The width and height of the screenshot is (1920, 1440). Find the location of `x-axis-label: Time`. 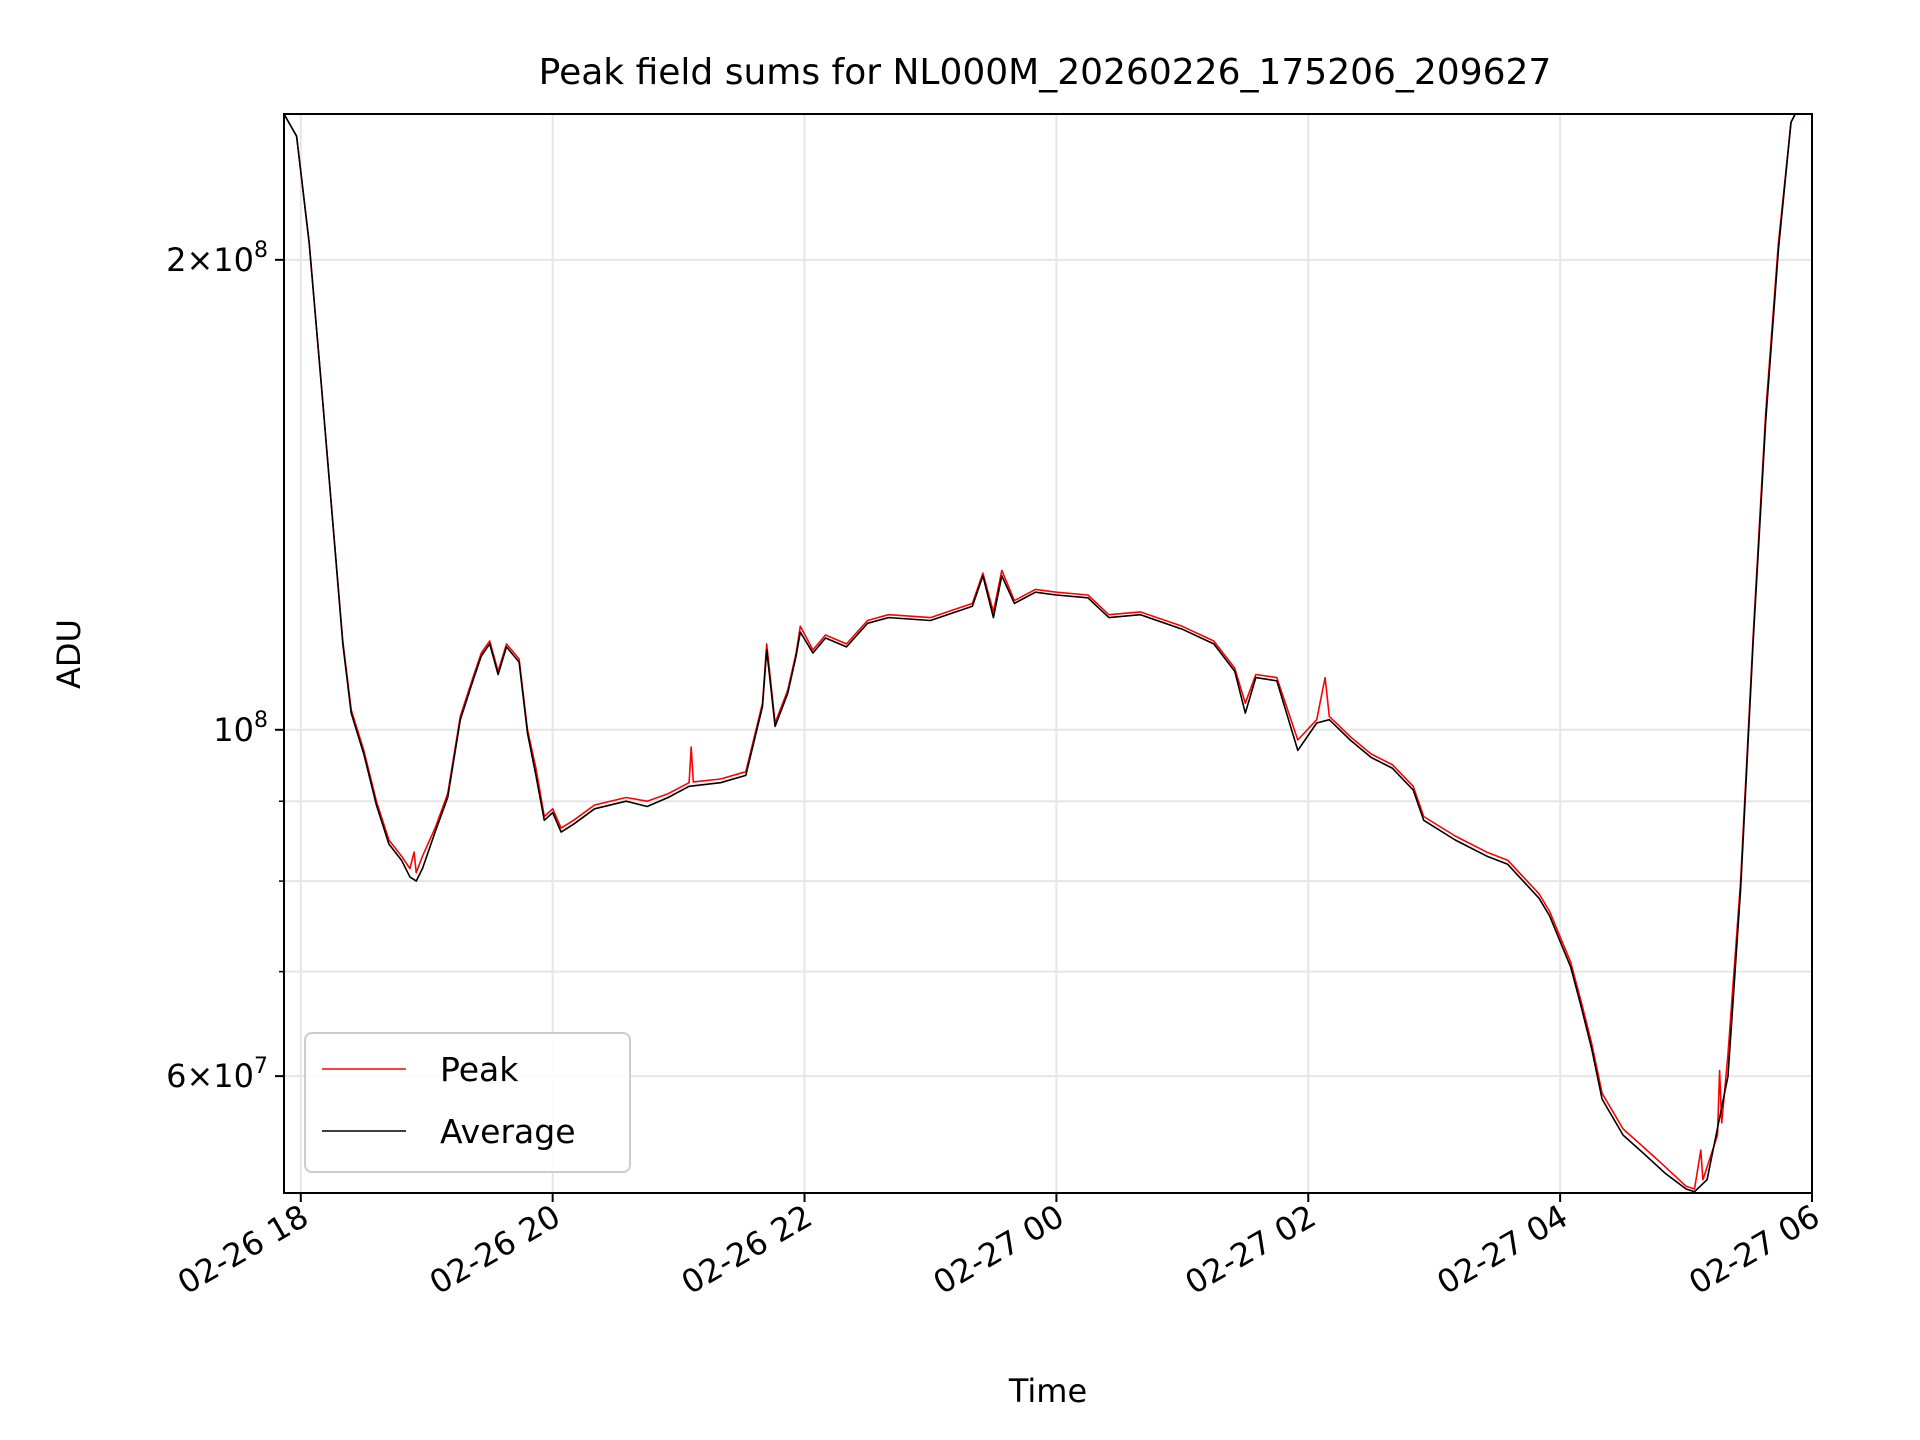

x-axis-label: Time is located at coordinates (1047, 1391).